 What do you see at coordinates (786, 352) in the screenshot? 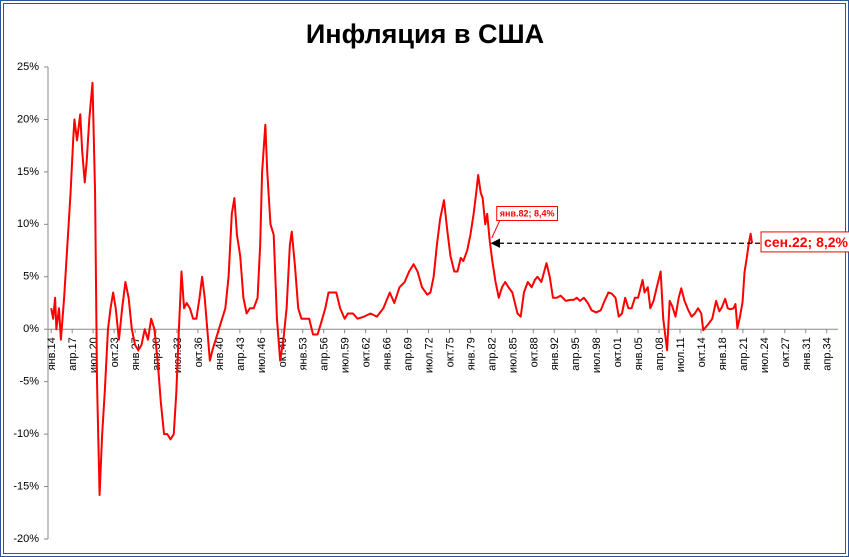
I see `x-tick-label: окт.27` at bounding box center [786, 352].